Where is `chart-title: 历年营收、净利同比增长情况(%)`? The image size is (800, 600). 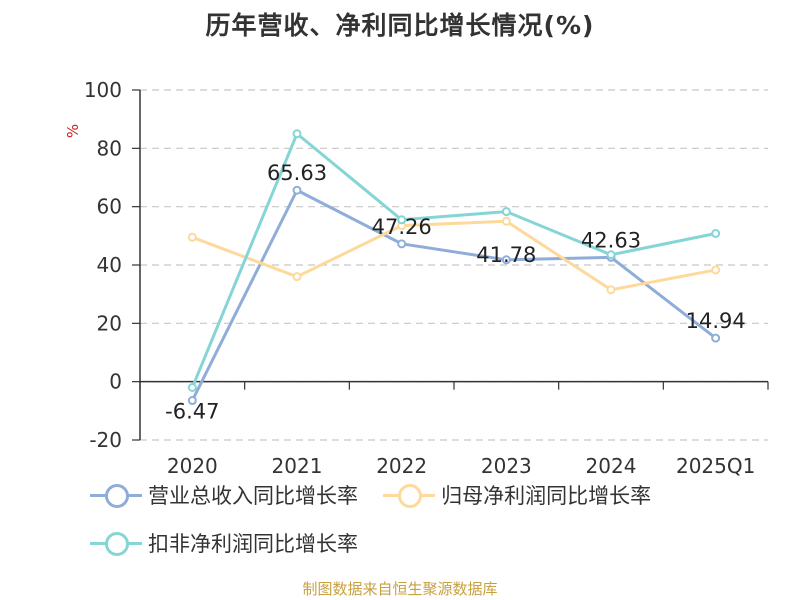
chart-title: 历年营收、净利同比增长情况(%) is located at coordinates (400, 25).